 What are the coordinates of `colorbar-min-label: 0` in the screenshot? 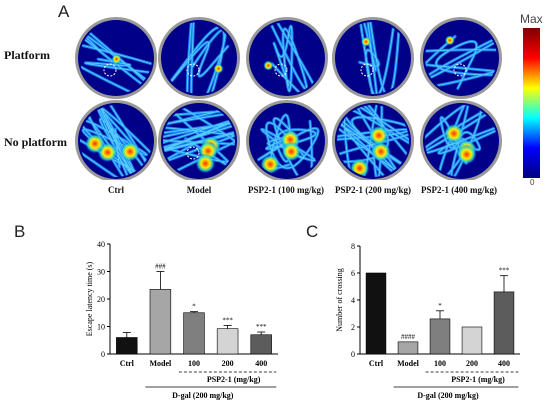 It's located at (532, 182).